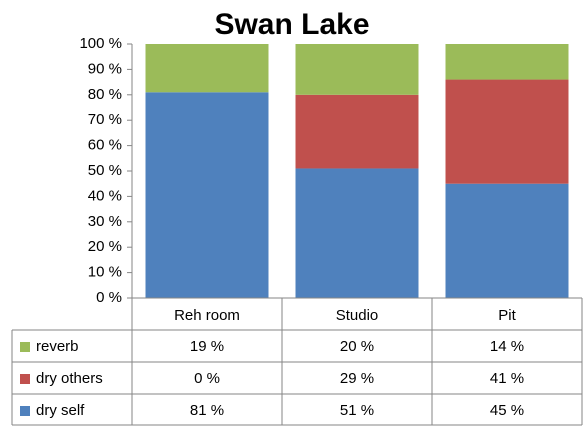 The width and height of the screenshot is (584, 426). I want to click on data-table-value: 81 %, so click(207, 410).